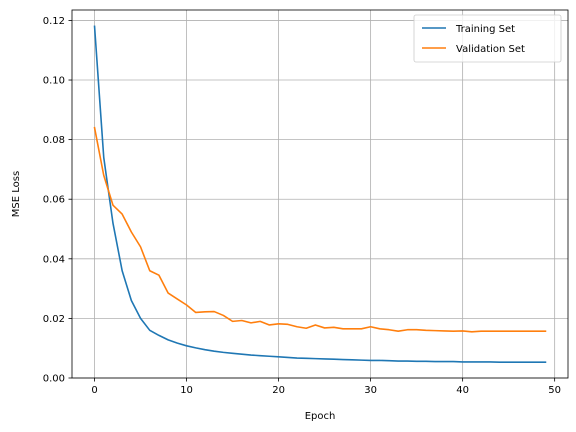  I want to click on y-tick-label: 0.12, so click(54, 21).